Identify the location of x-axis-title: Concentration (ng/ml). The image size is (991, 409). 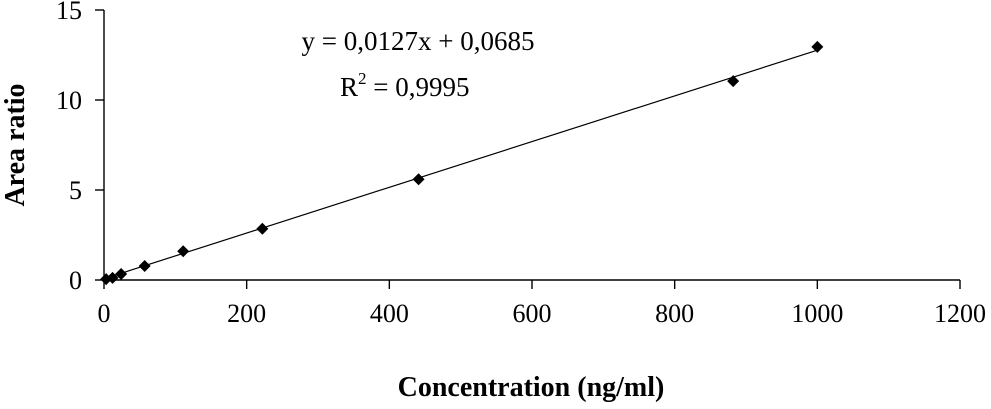
(531, 387).